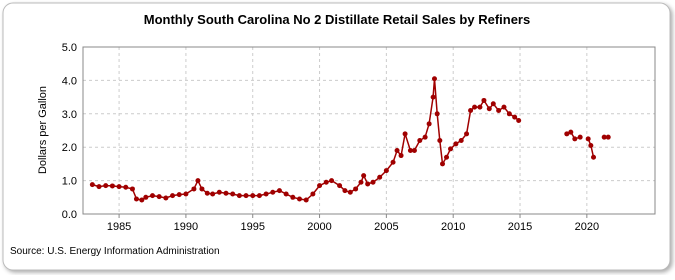 The height and width of the screenshot is (280, 675). Describe the element at coordinates (587, 227) in the screenshot. I see `x-tick-label: 2020` at that location.